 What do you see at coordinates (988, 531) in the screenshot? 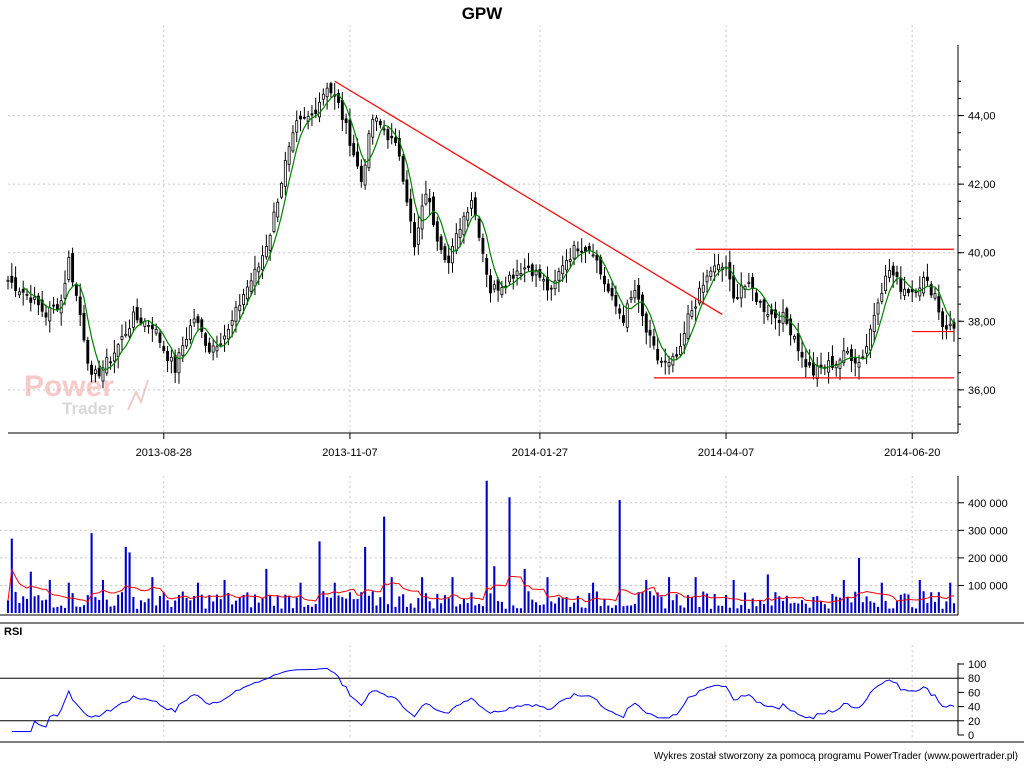
I see `volume-y-tick-label: 300 000` at bounding box center [988, 531].